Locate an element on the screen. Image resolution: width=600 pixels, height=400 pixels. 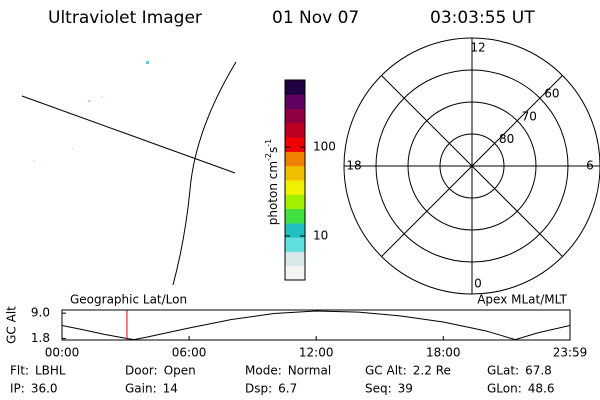
field-key: GLon: is located at coordinates (504, 389).